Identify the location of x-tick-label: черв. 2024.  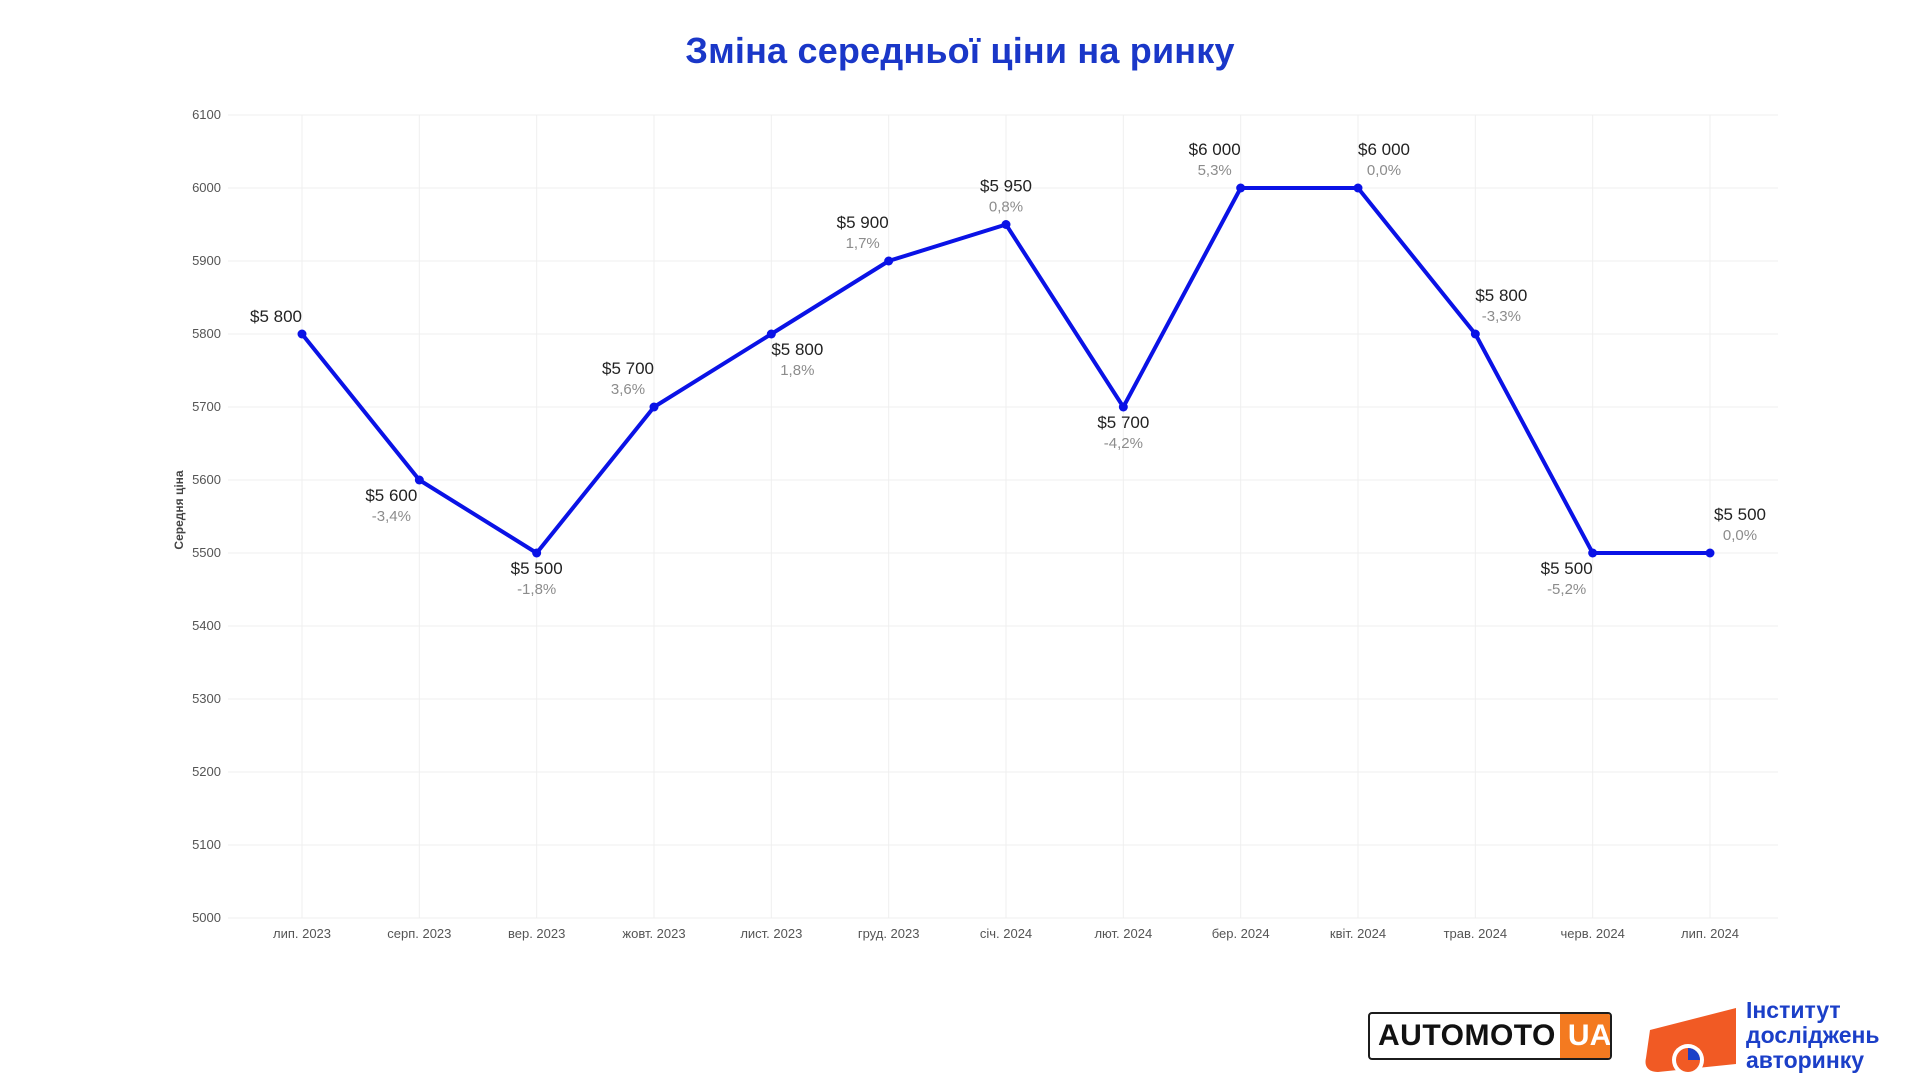
(1593, 933).